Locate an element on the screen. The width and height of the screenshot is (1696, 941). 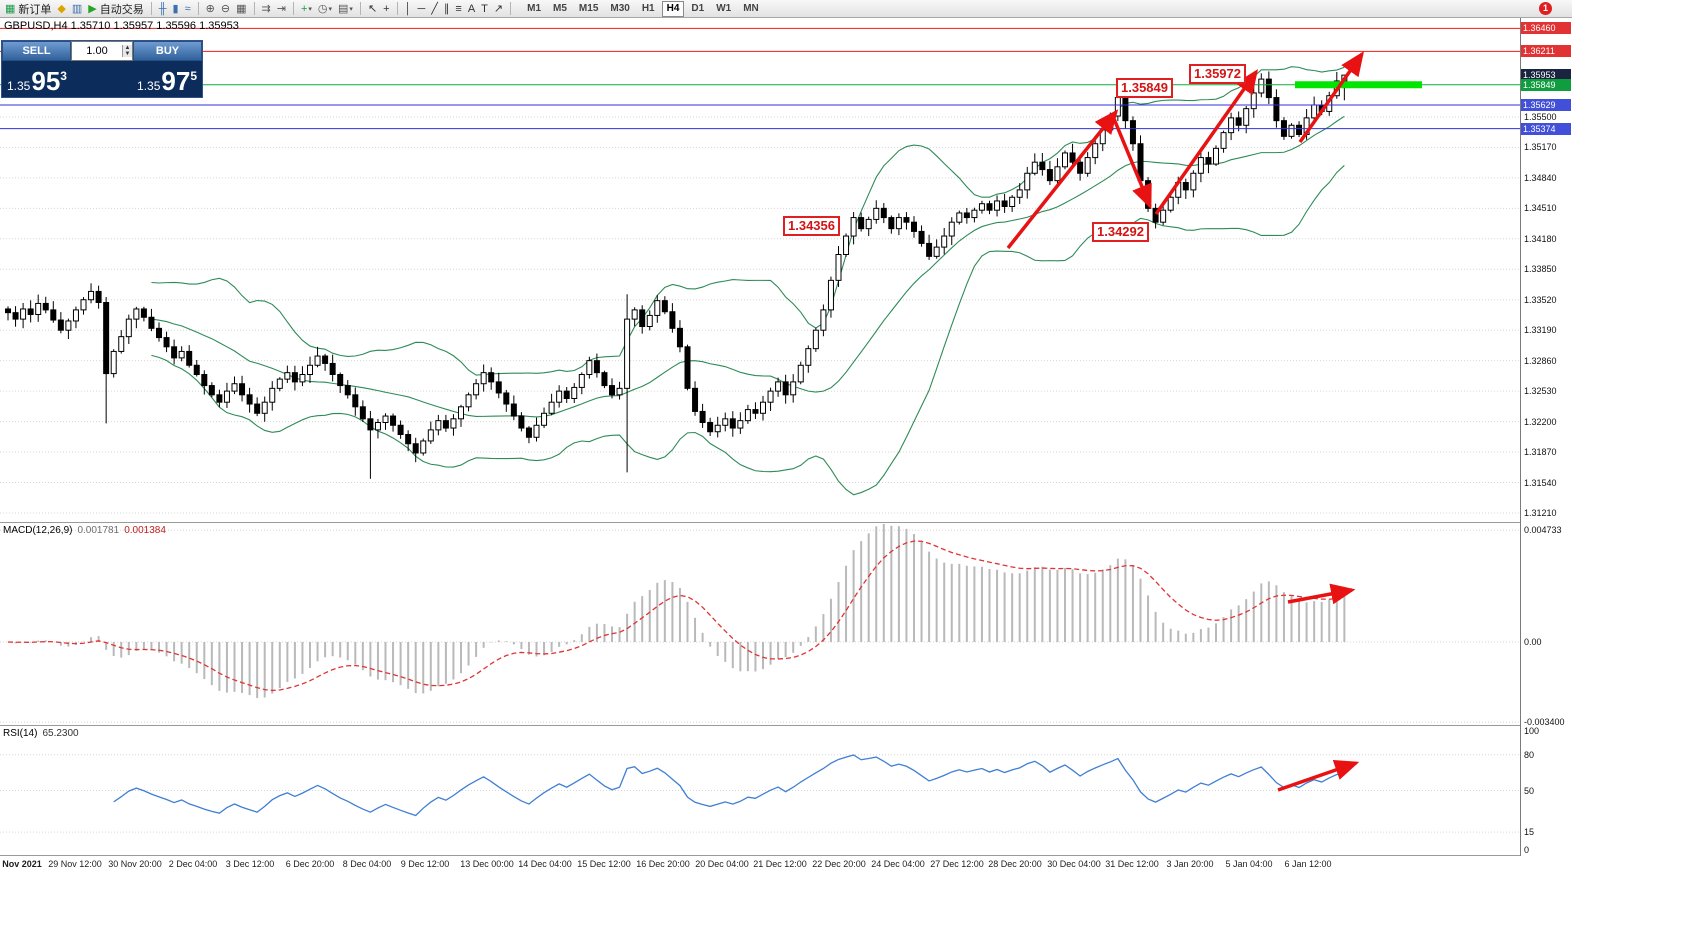
fibonacci-icon: ≡ is located at coordinates (458, 8).